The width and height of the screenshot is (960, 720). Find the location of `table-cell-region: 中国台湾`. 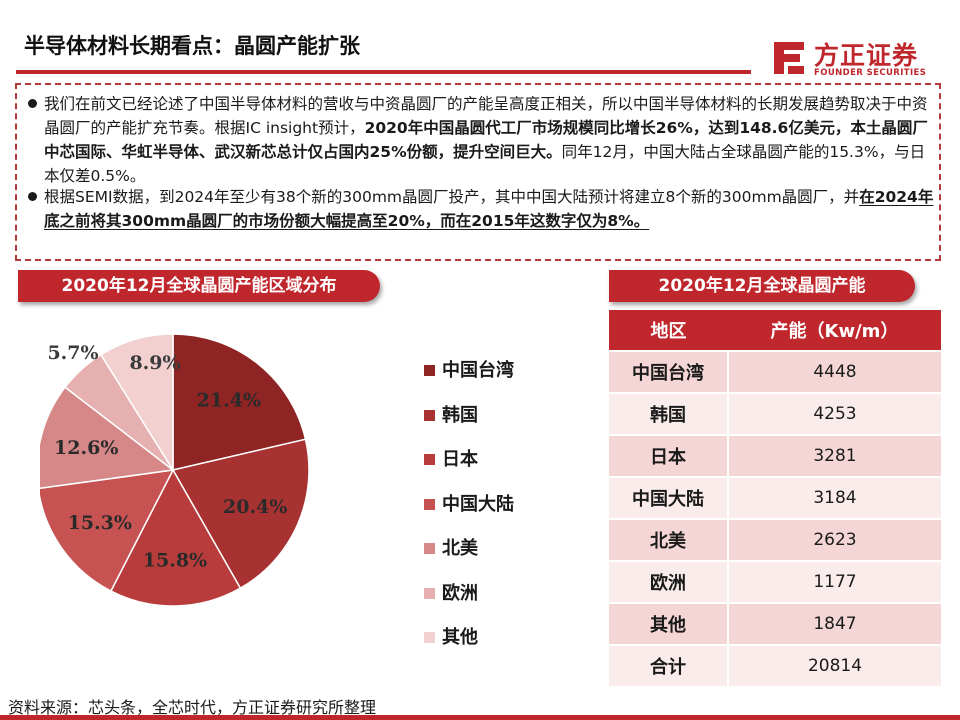

table-cell-region: 中国台湾 is located at coordinates (669, 372).